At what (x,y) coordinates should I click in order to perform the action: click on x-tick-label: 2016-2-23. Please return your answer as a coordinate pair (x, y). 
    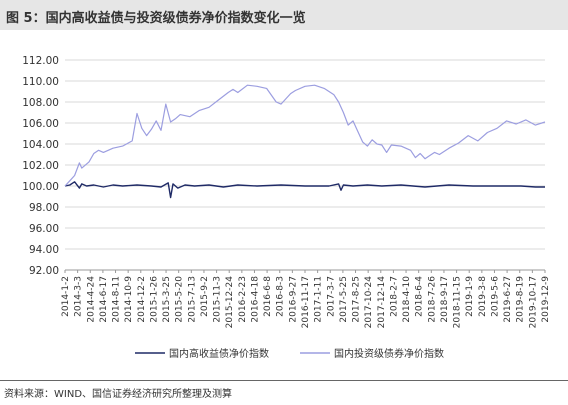
    Looking at the image, I should click on (243, 299).